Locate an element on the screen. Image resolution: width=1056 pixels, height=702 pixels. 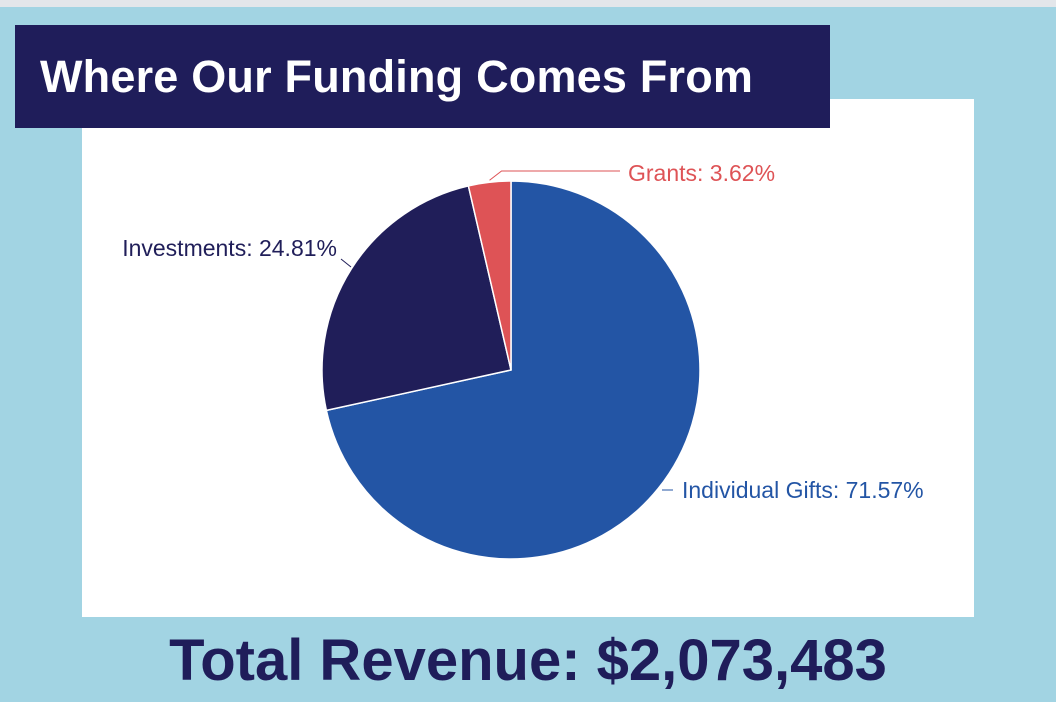
leader-line-investments is located at coordinates (346, 263).